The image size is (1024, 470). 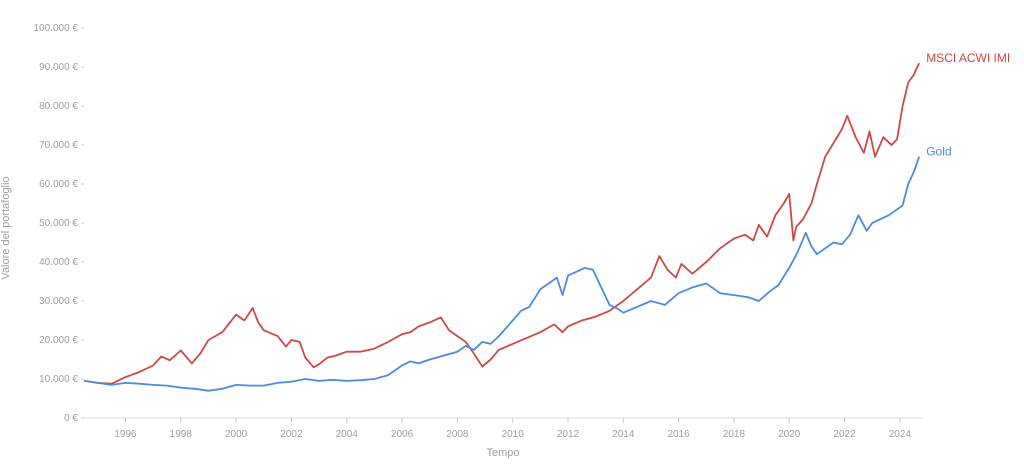 What do you see at coordinates (678, 434) in the screenshot?
I see `x-tick-label: 2016` at bounding box center [678, 434].